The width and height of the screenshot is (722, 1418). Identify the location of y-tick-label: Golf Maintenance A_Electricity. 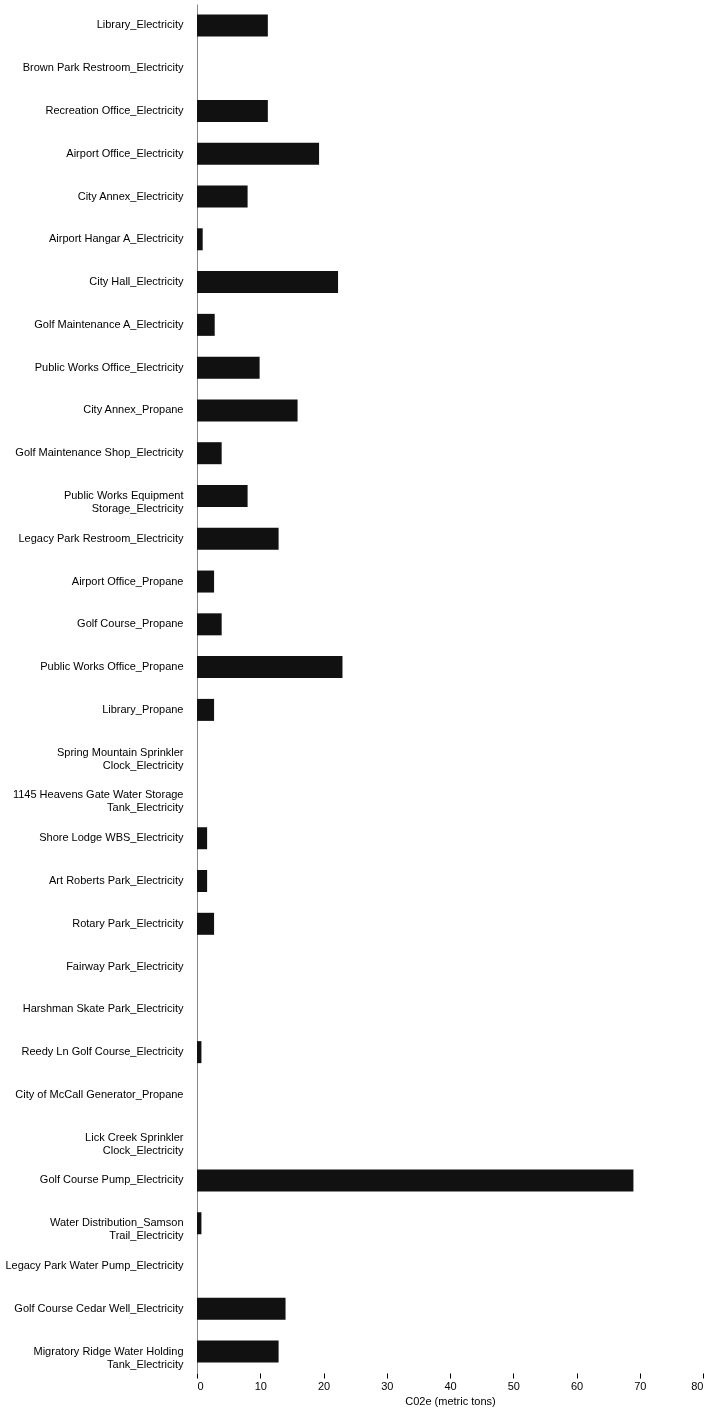
(109, 323).